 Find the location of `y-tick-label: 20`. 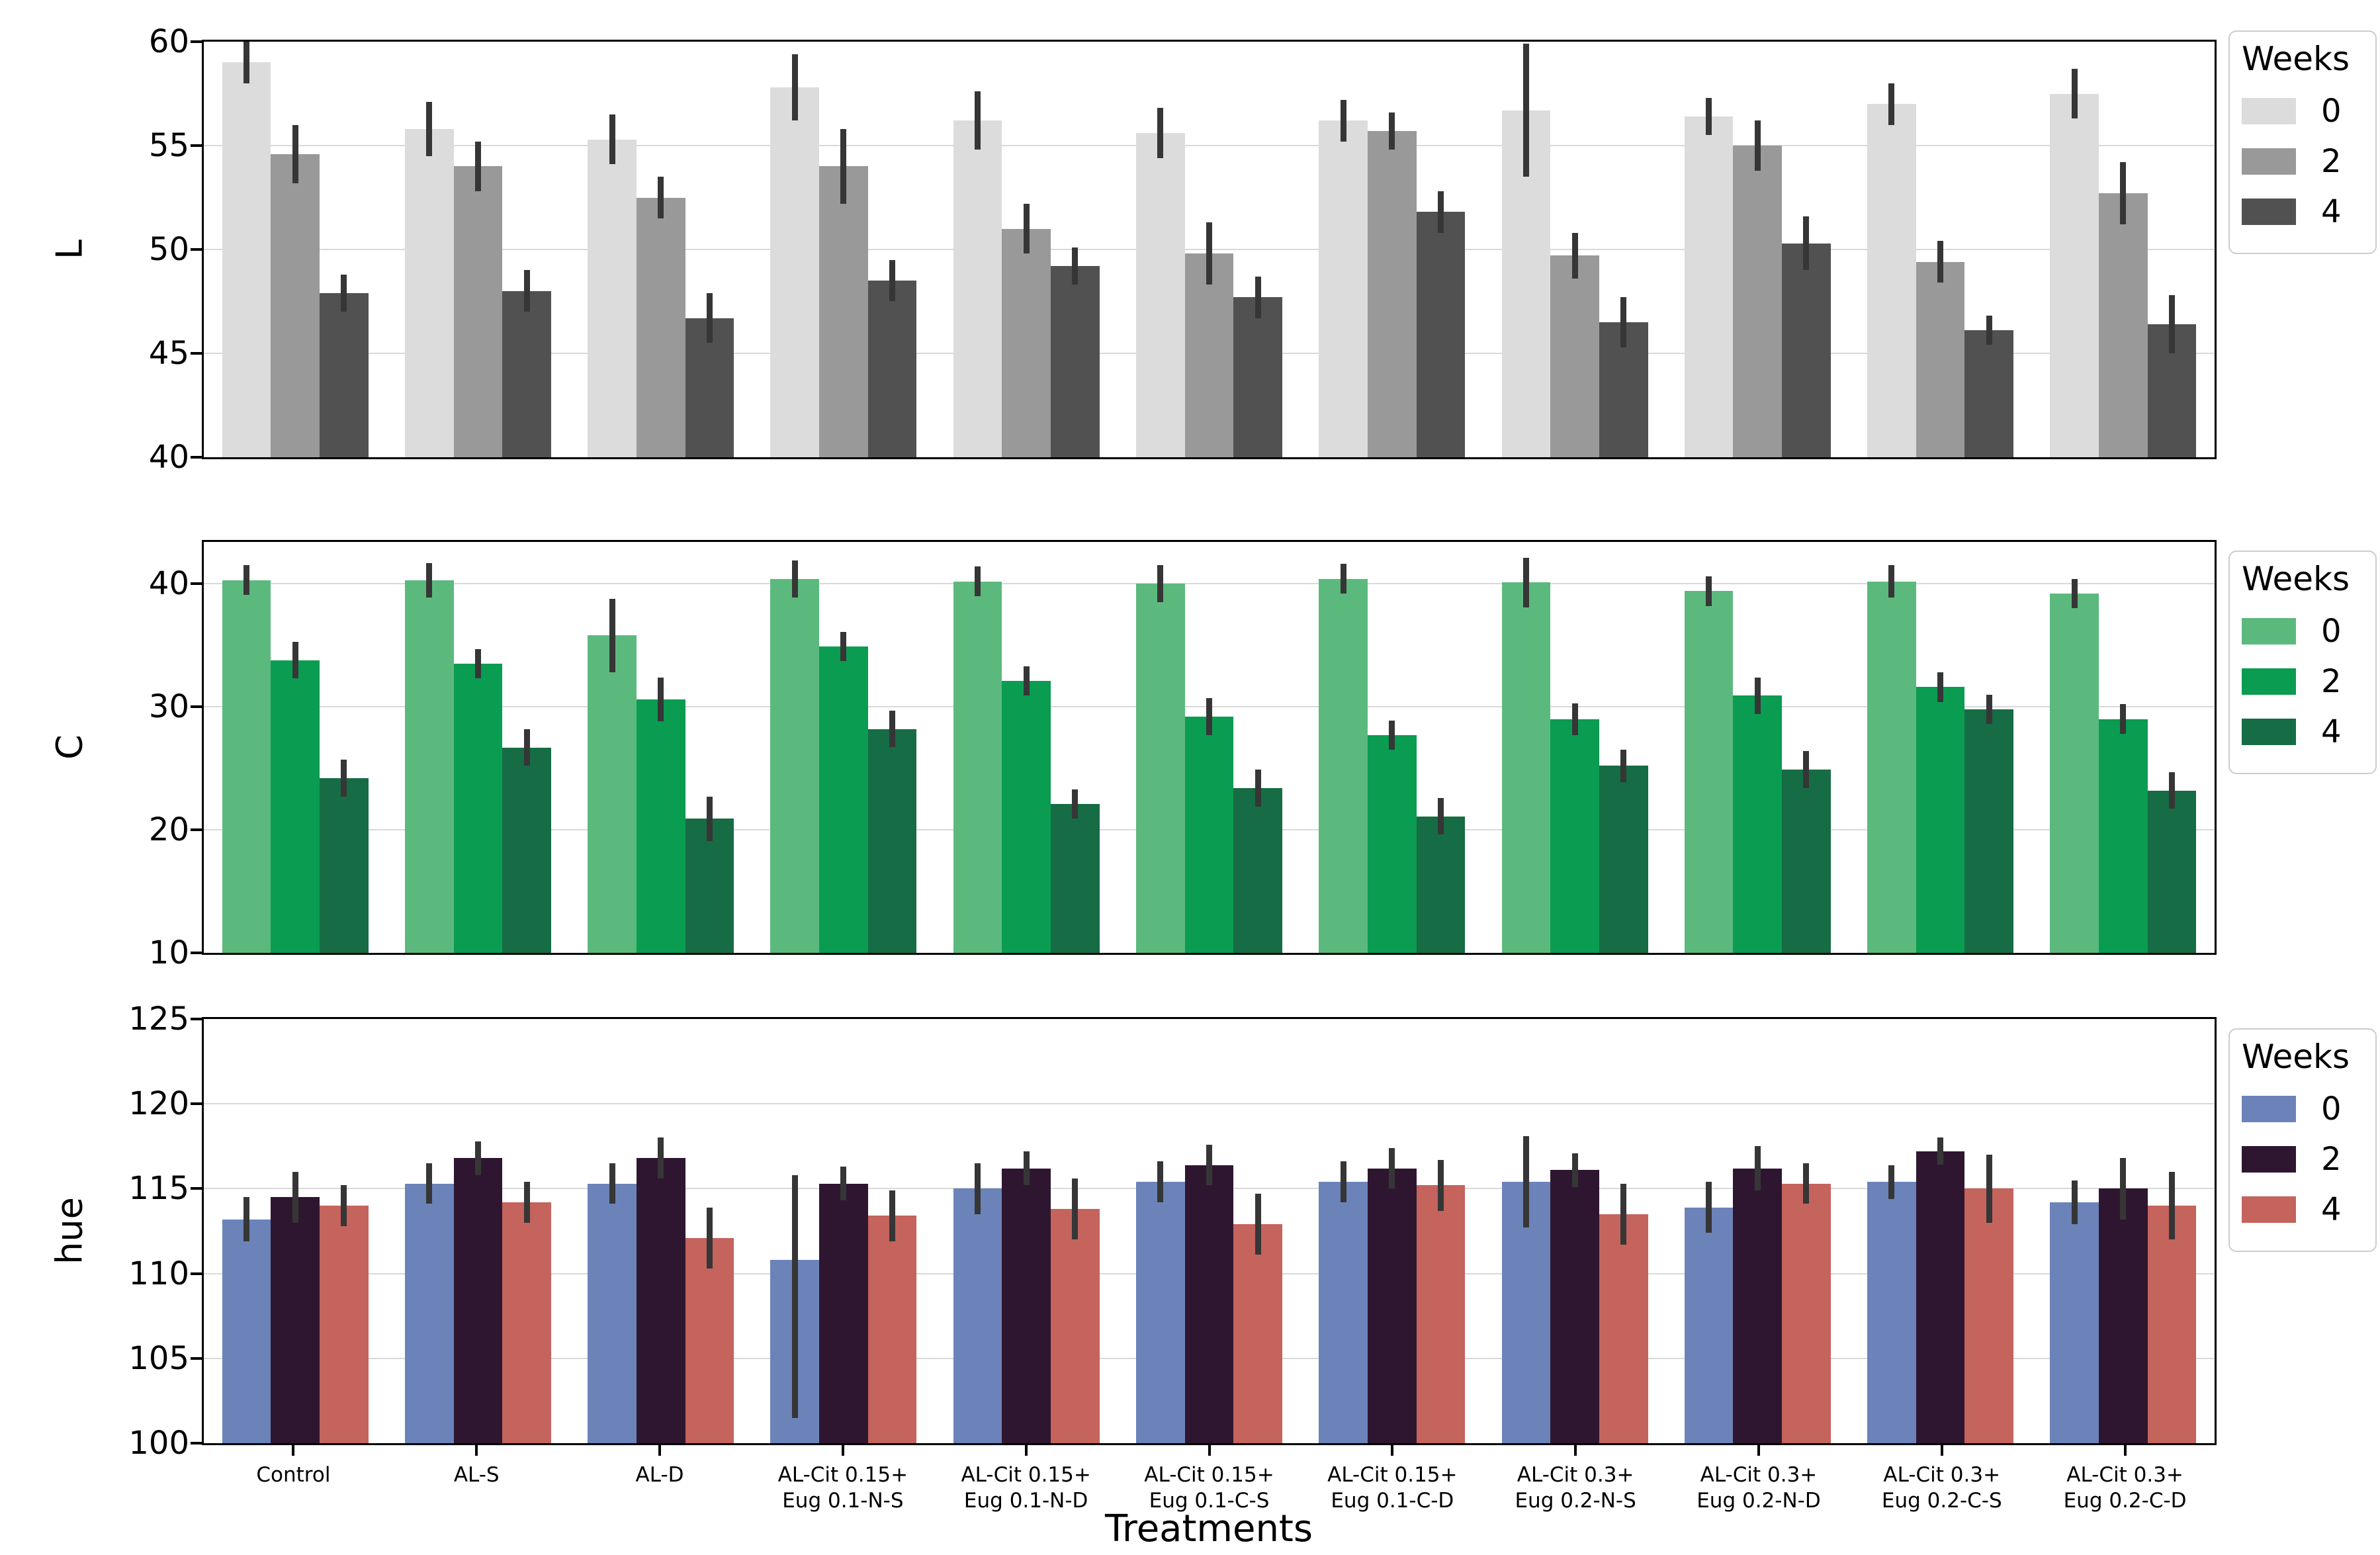

y-tick-label: 20 is located at coordinates (168, 830).